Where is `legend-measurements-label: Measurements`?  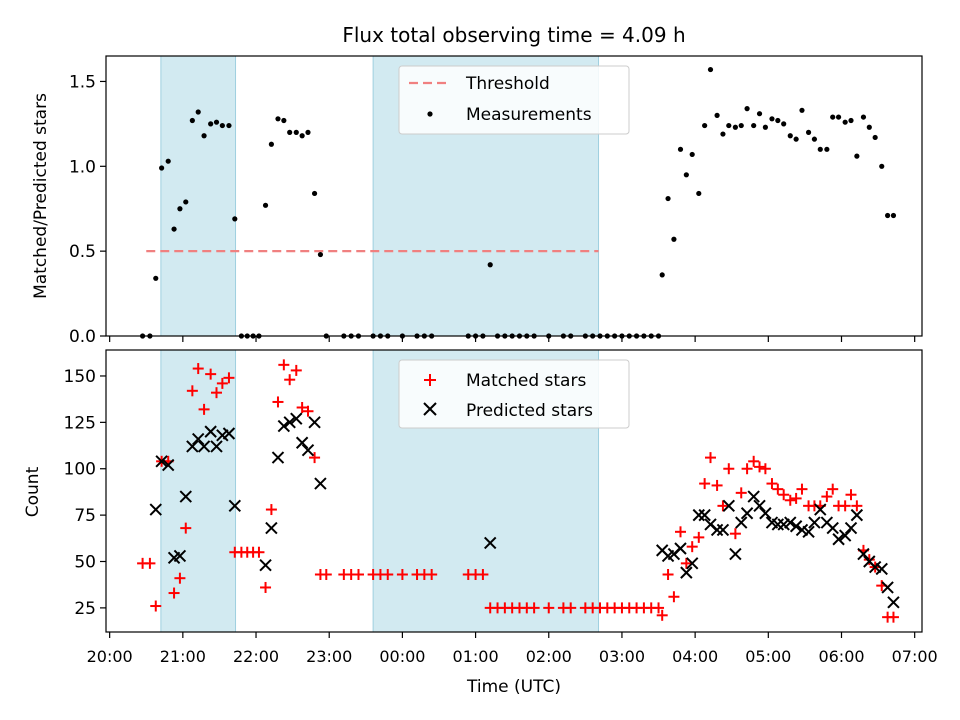
legend-measurements-label: Measurements is located at coordinates (529, 115).